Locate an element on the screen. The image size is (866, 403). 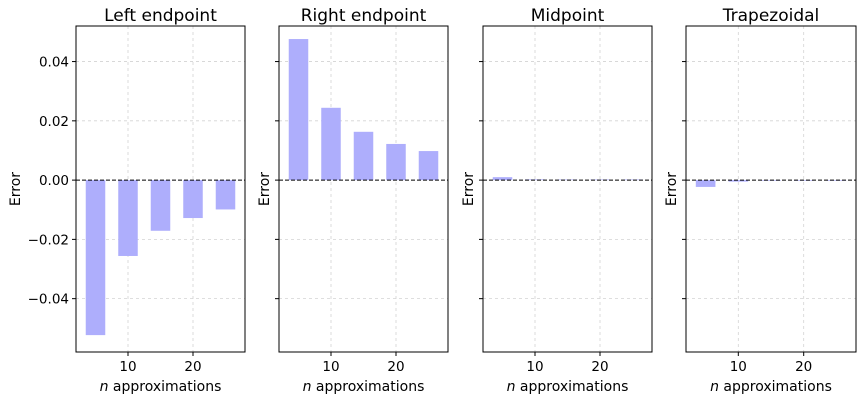
chart-title: Trapezoidal is located at coordinates (771, 16).